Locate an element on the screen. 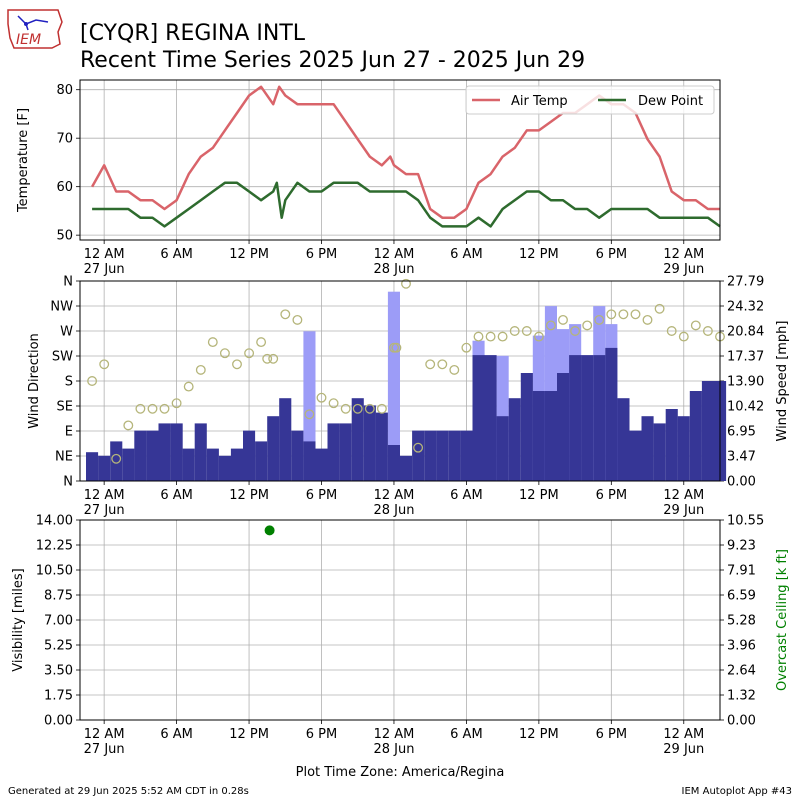 Image resolution: width=800 pixels, height=800 pixels. station-dot-icon is located at coordinates (26, 24).